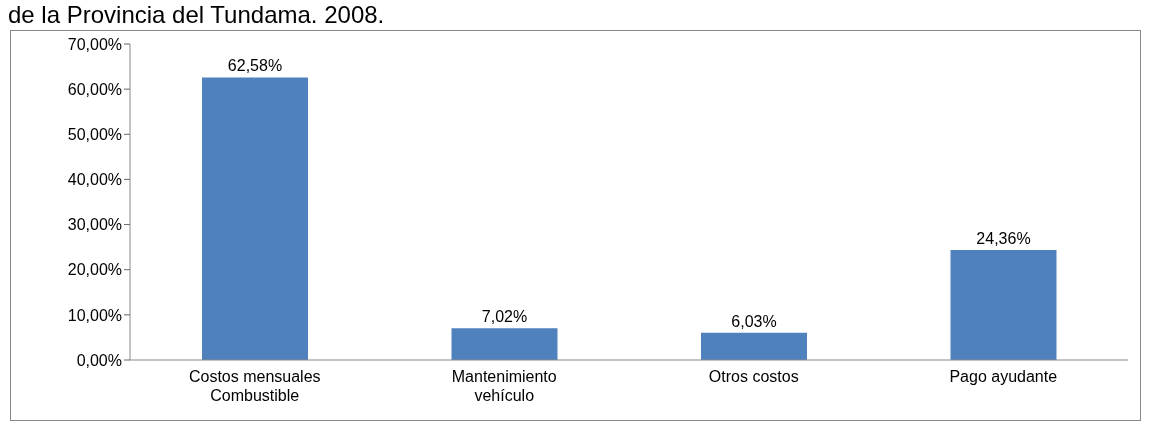  What do you see at coordinates (504, 317) in the screenshot?
I see `data-label: 7,02%` at bounding box center [504, 317].